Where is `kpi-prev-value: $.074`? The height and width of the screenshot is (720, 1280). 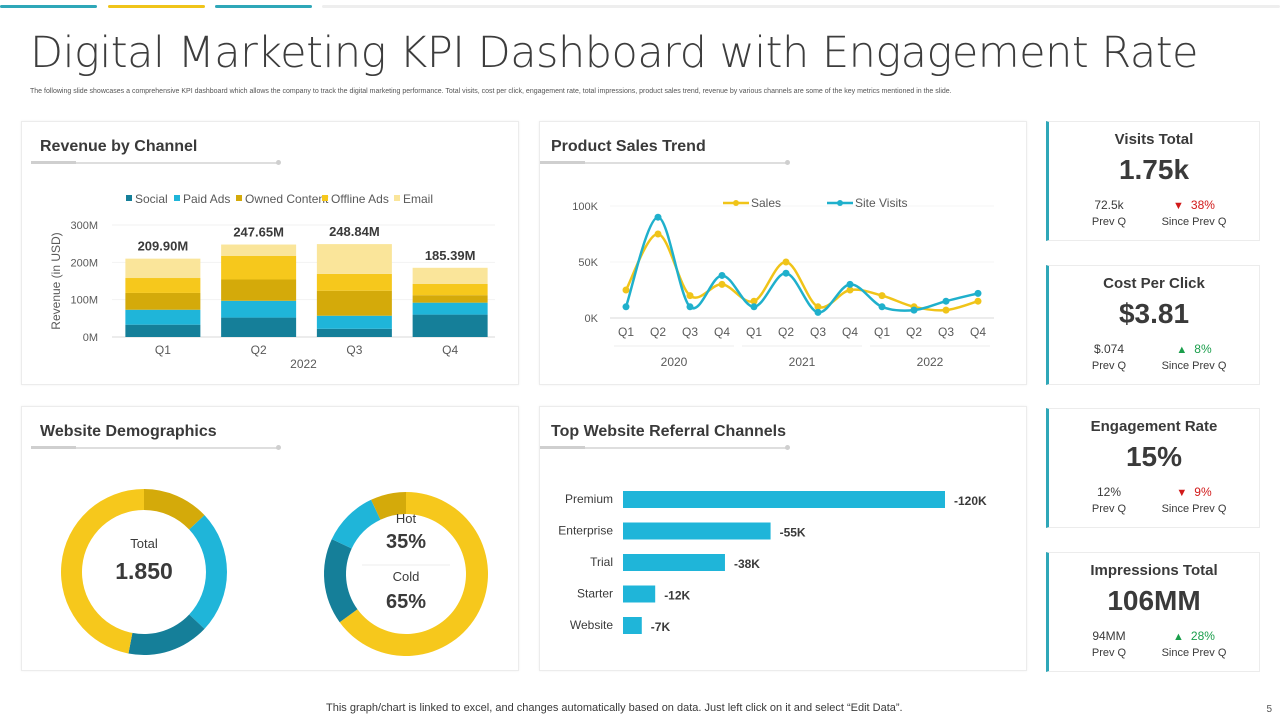 kpi-prev-value: $.074 is located at coordinates (1109, 349).